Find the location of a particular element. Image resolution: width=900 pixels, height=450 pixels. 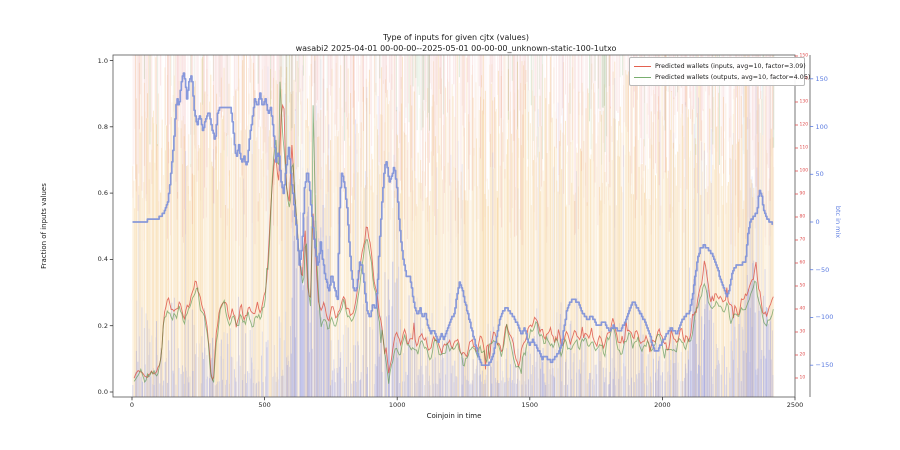

tick-label: 20 is located at coordinates (802, 355).